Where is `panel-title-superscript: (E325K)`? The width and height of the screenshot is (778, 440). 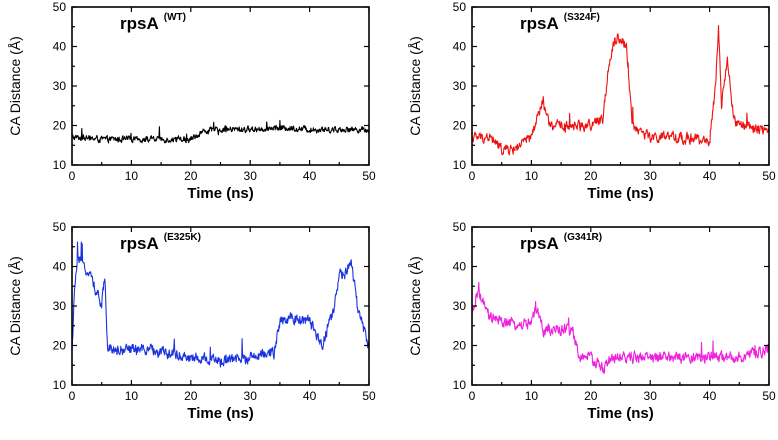 panel-title-superscript: (E325K) is located at coordinates (182, 237).